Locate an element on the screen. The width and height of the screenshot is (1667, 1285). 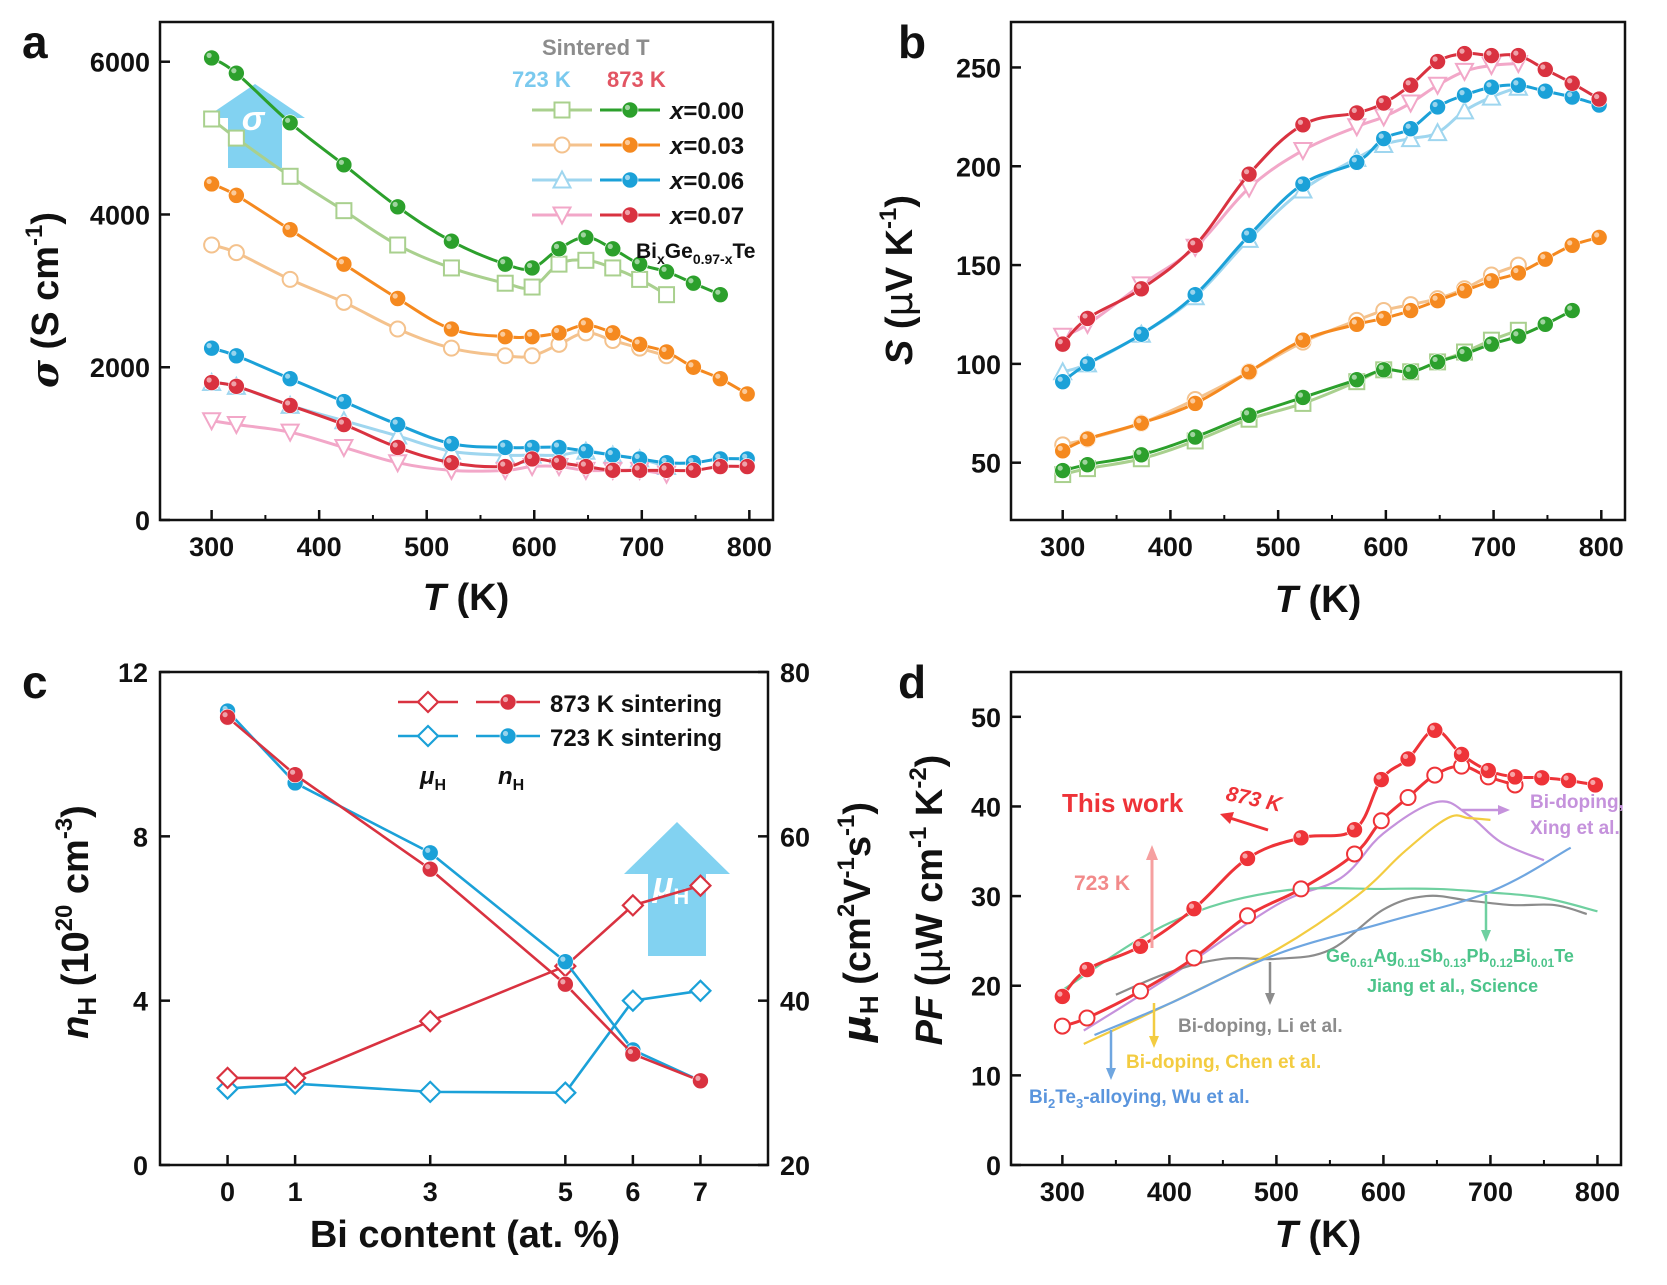
b-point-4-11-highlight is located at coordinates (1489, 342).